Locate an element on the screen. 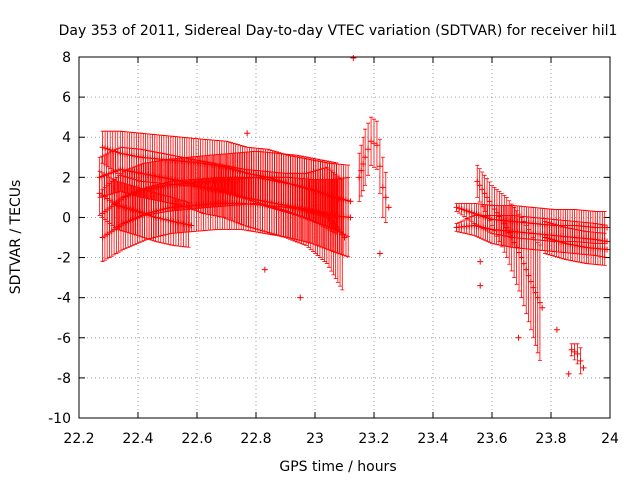  x-tick-label: 22.6 is located at coordinates (196, 439).